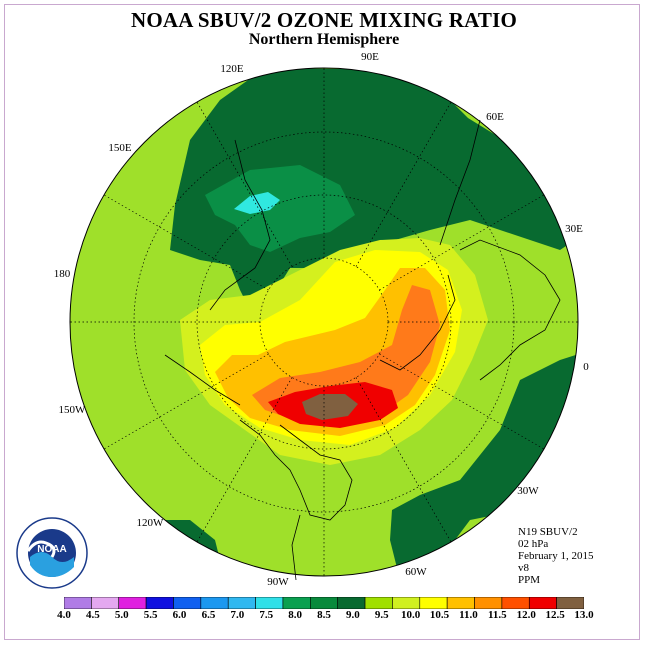 The width and height of the screenshot is (648, 648). What do you see at coordinates (439, 615) in the screenshot?
I see `colorbar-tick-label: 10.5` at bounding box center [439, 615].